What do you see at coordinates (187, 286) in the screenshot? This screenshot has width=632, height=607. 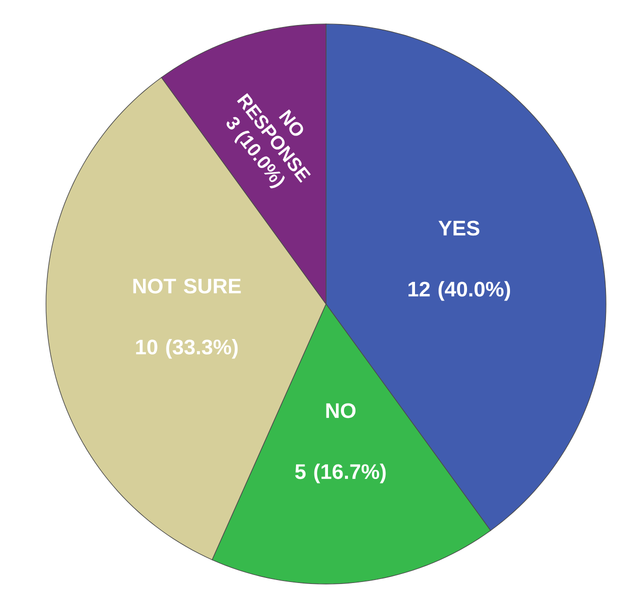 I see `slice-label: NOT SURE` at bounding box center [187, 286].